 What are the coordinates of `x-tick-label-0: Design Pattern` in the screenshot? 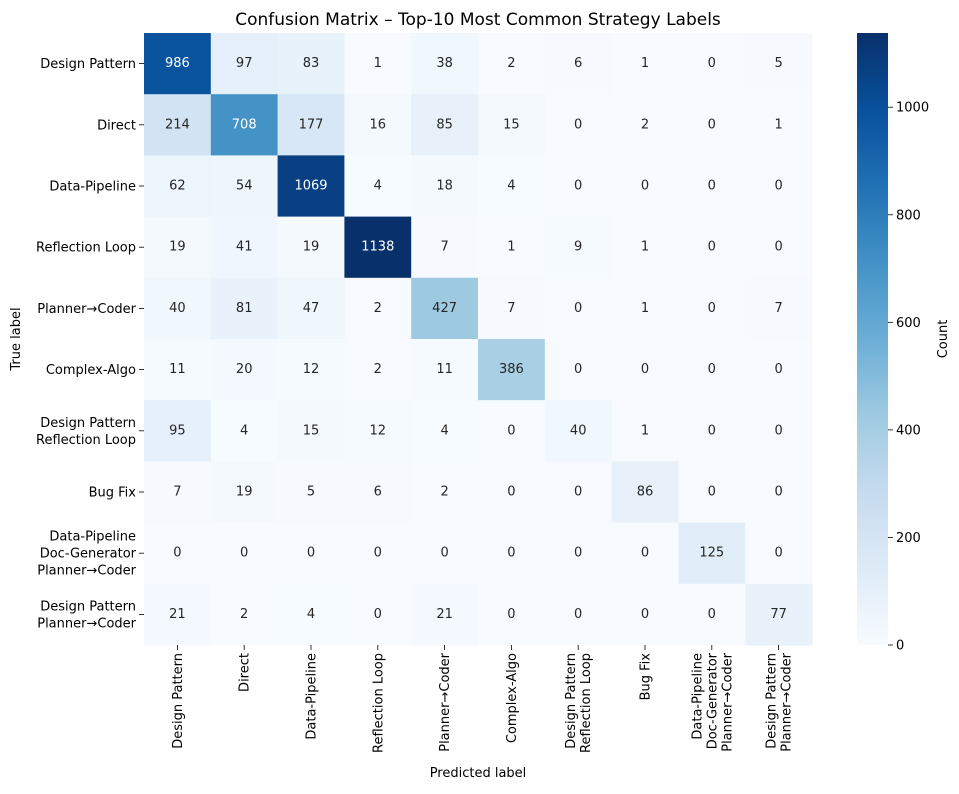 It's located at (178, 701).